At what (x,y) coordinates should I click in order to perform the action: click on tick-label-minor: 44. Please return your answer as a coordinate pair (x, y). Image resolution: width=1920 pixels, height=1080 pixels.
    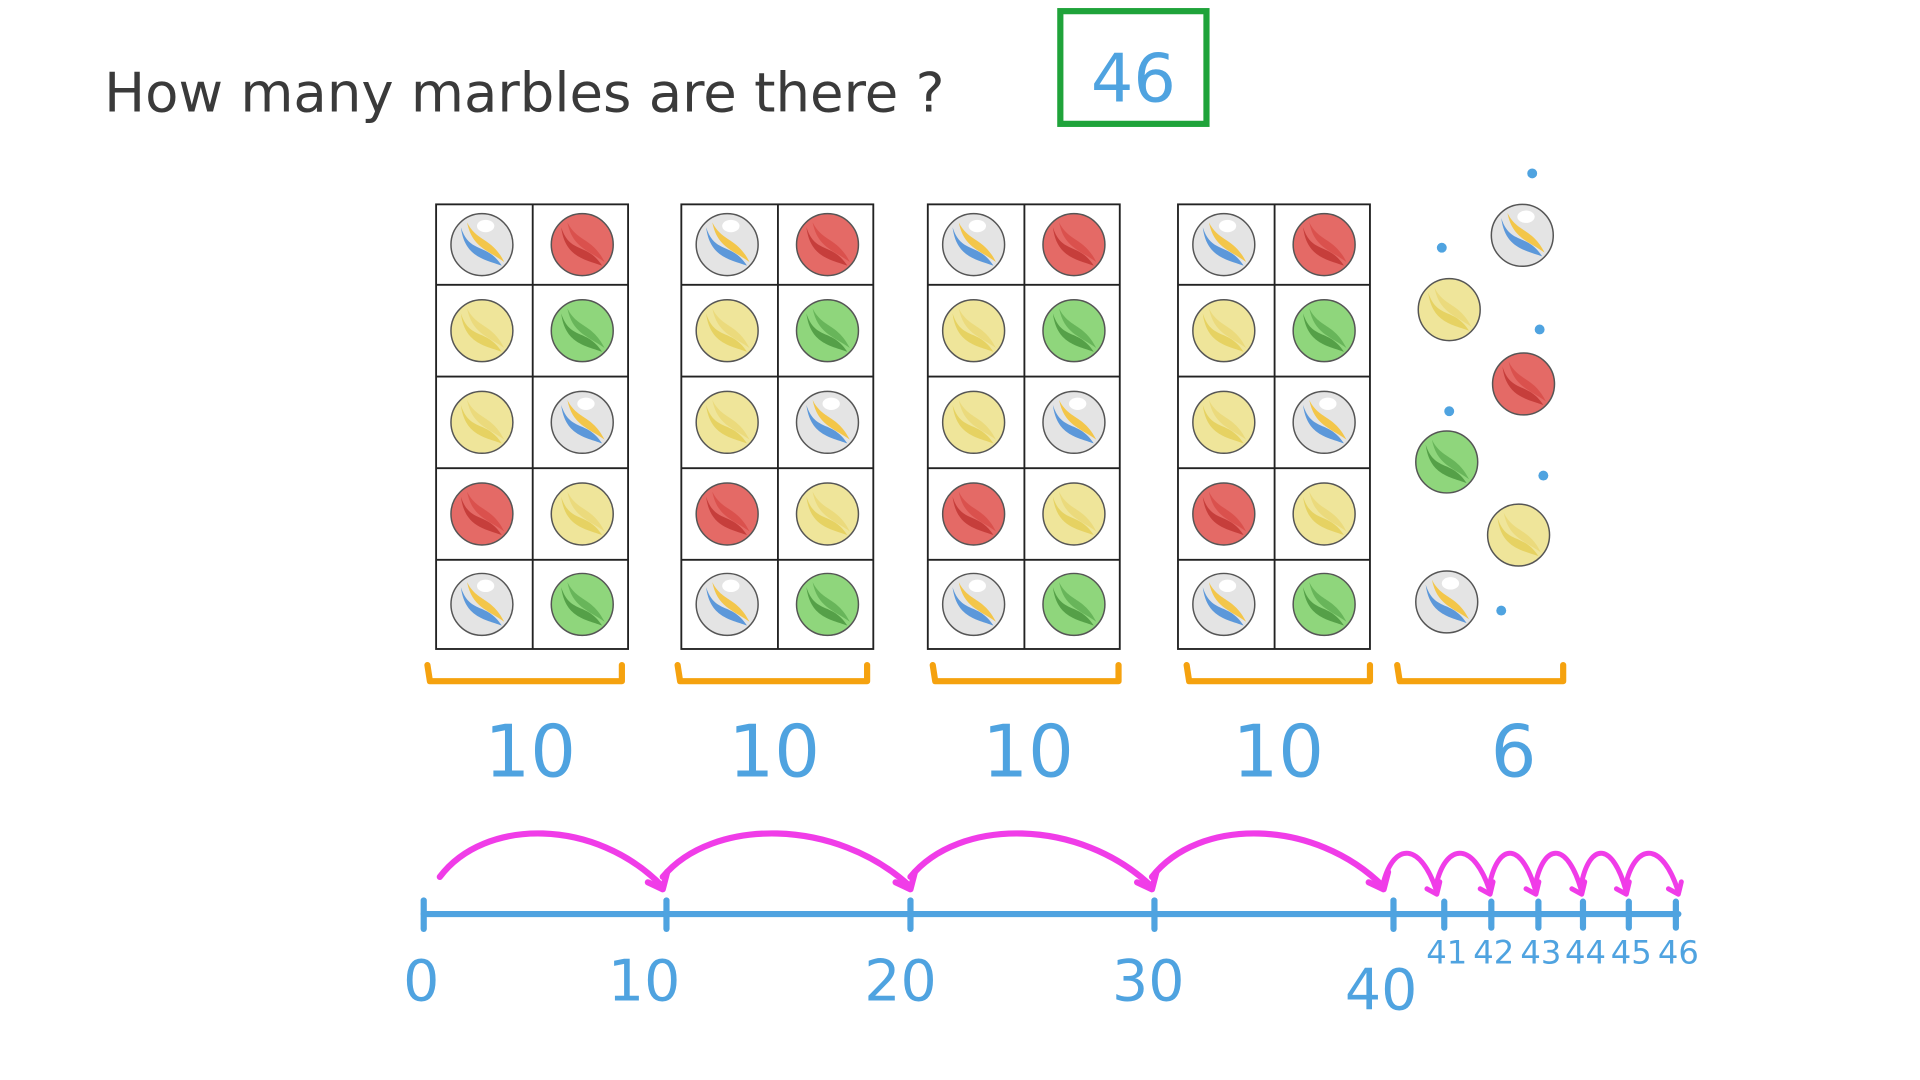
    Looking at the image, I should click on (1585, 953).